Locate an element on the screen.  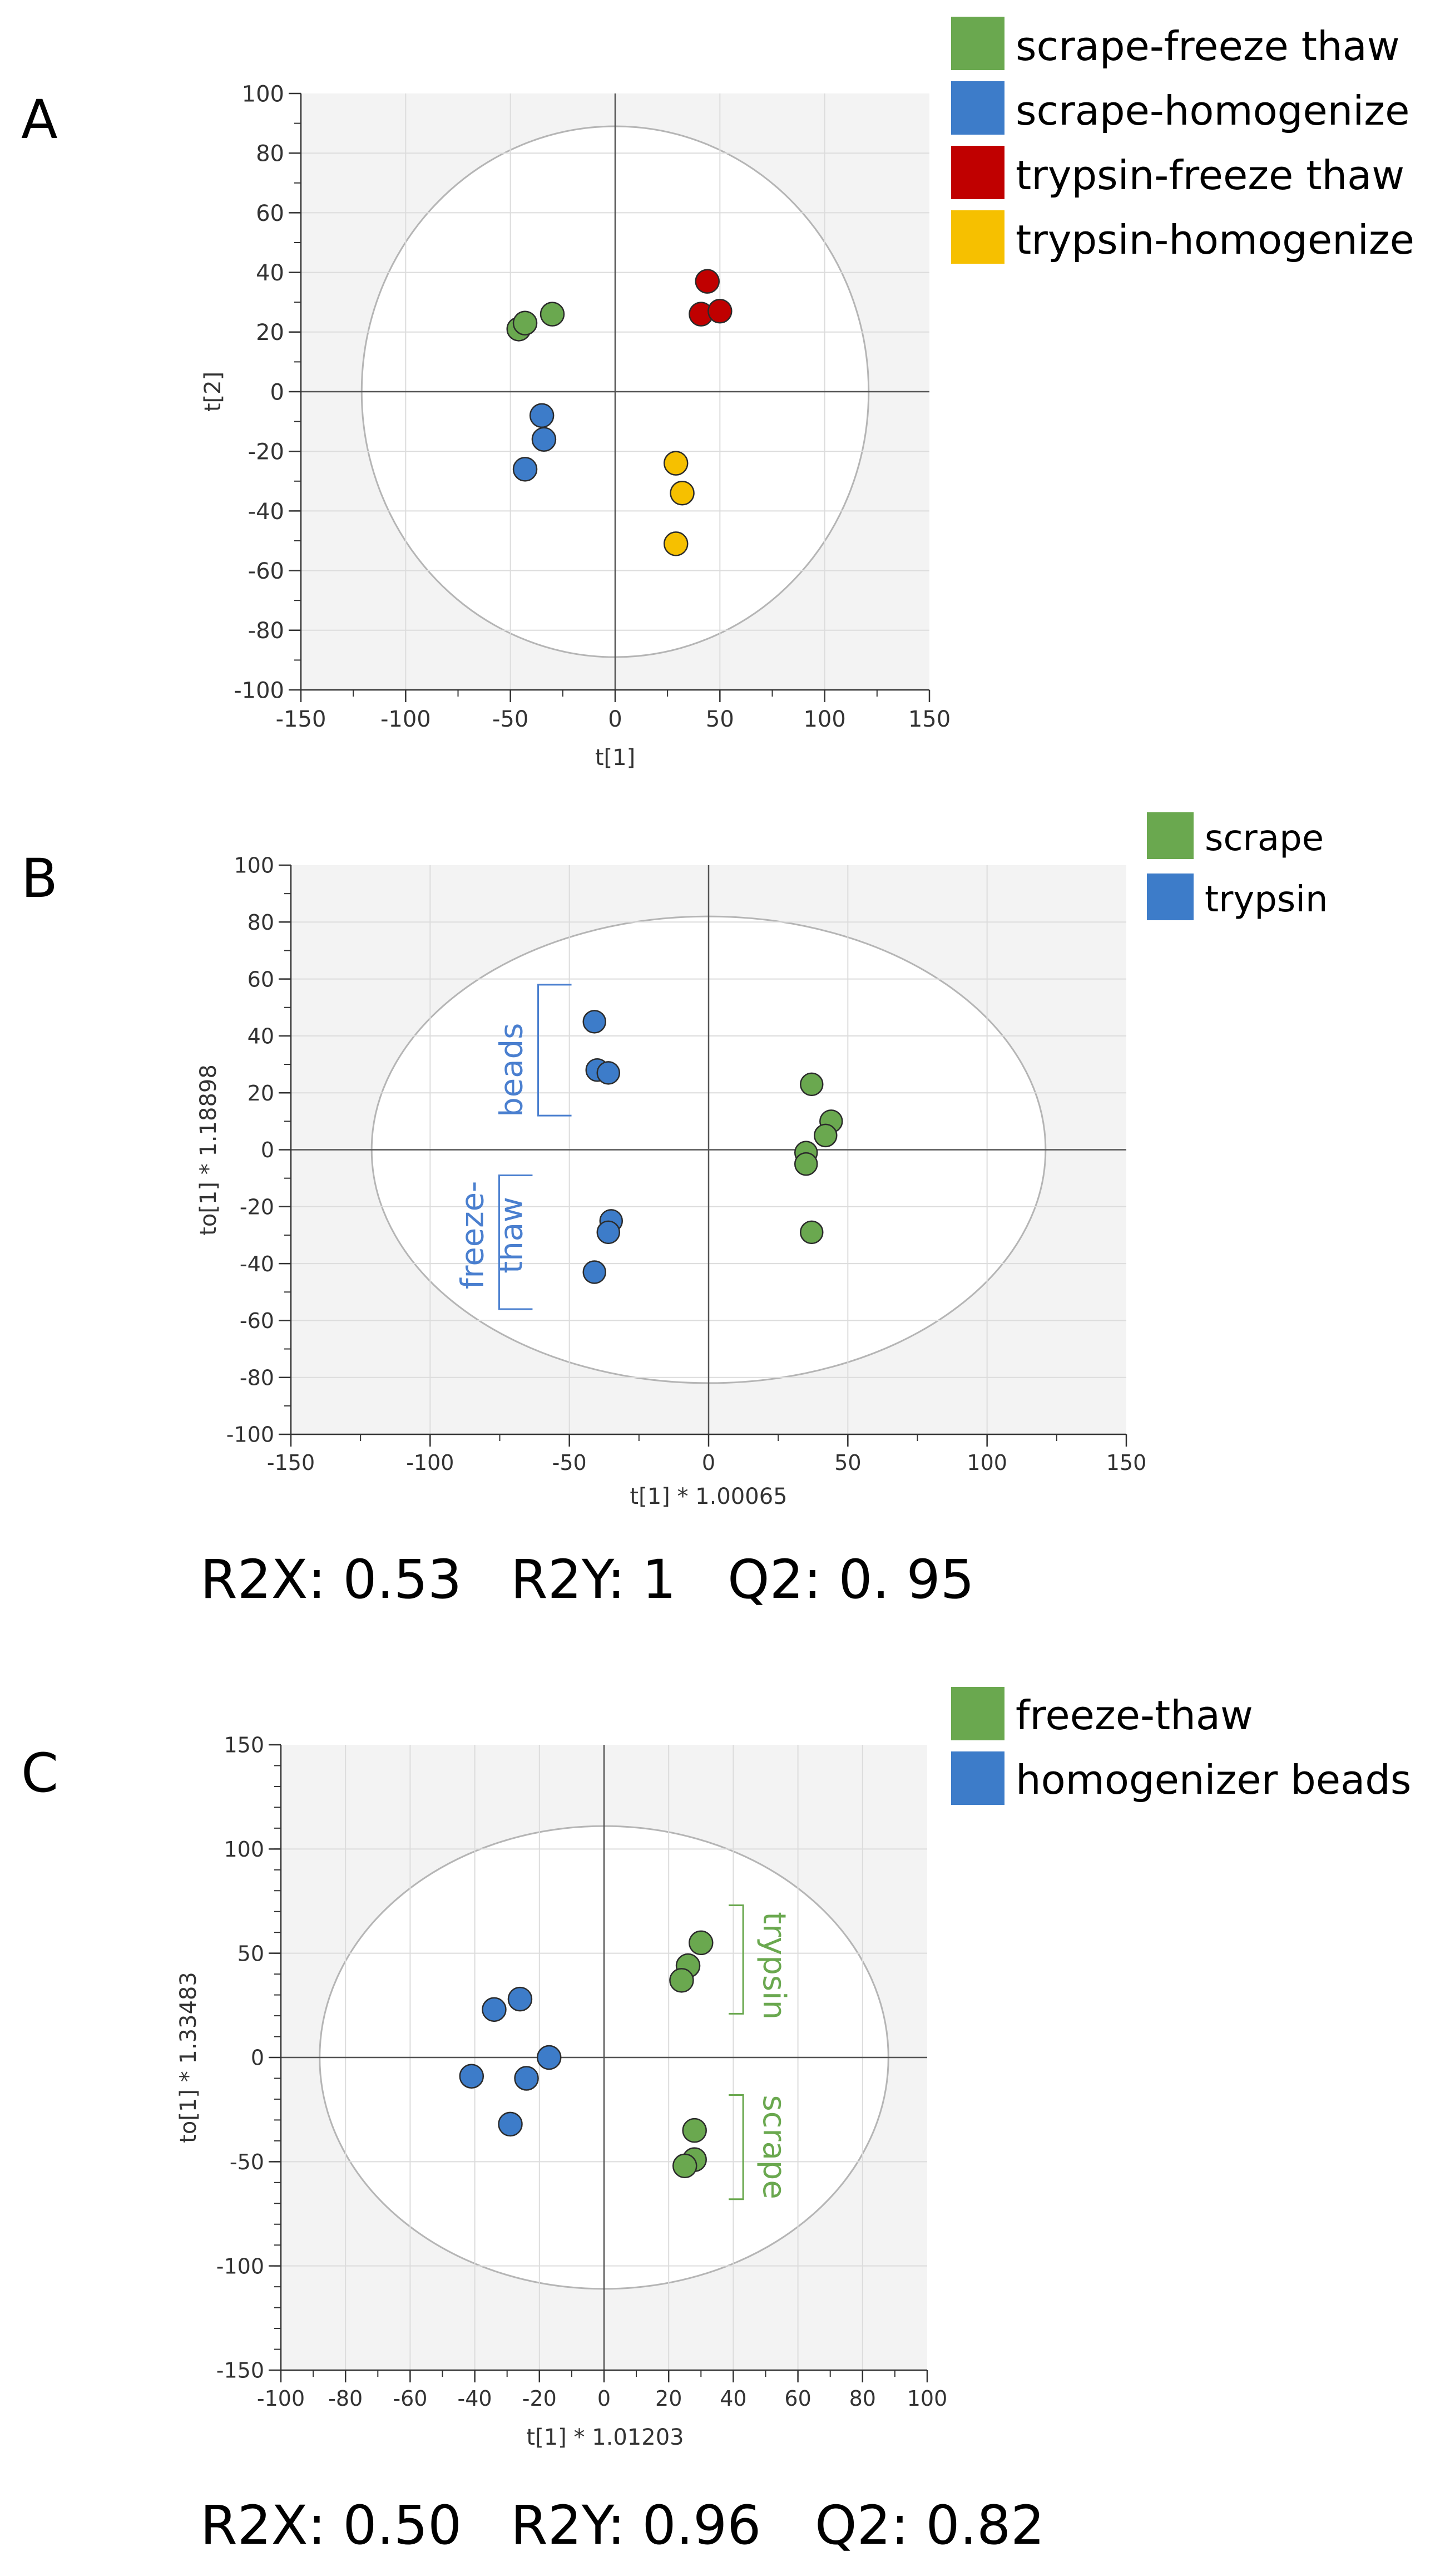
legend-label: trypsin-freeze thaw is located at coordinates (1210, 175).